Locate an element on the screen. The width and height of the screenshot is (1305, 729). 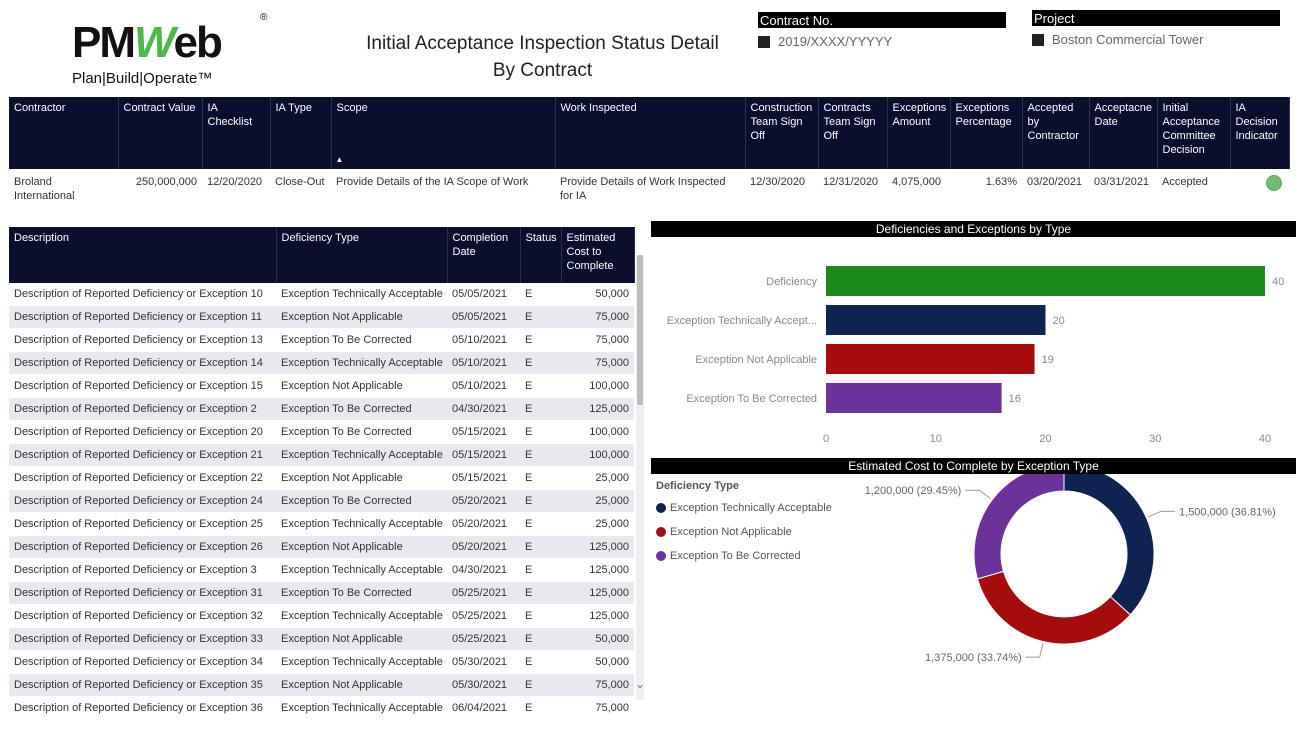
legend-item: Exception To Be Corrected is located at coordinates (744, 556).